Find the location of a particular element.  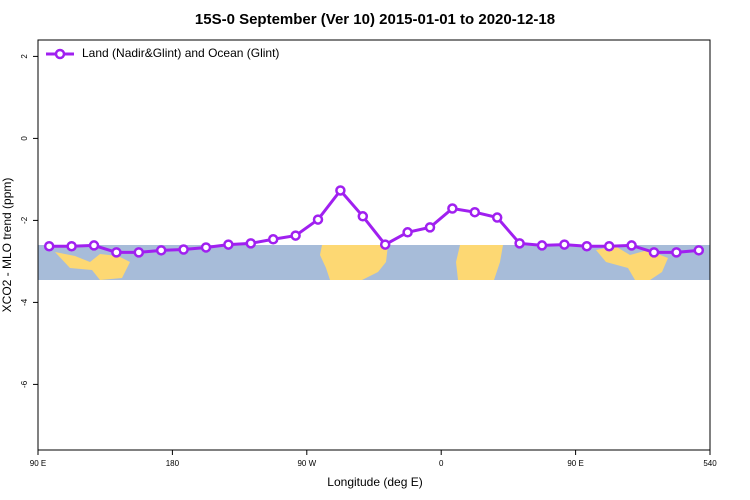

y-tick-label: 2 is located at coordinates (24, 56).